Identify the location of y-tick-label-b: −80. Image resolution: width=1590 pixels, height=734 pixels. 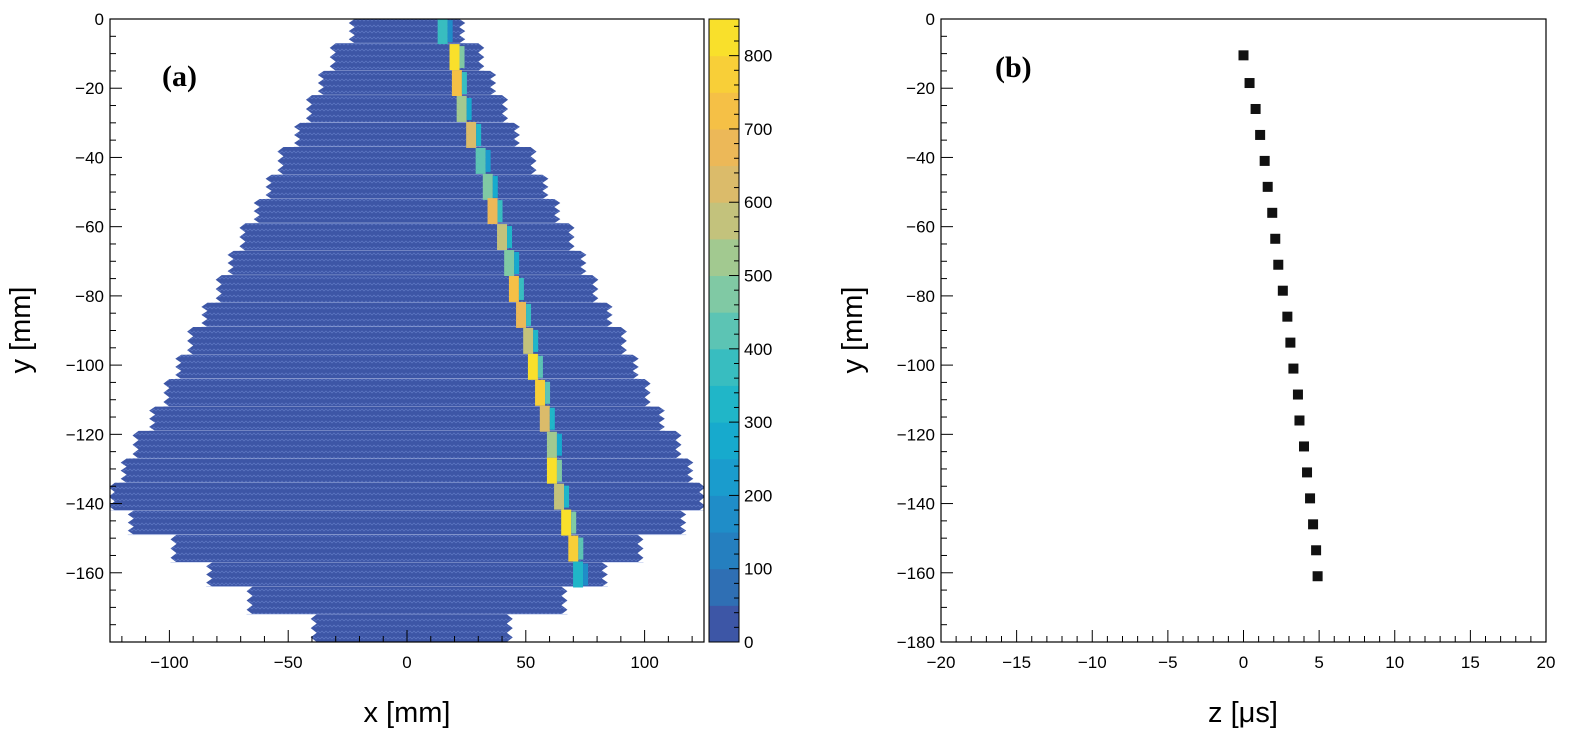
(920, 296).